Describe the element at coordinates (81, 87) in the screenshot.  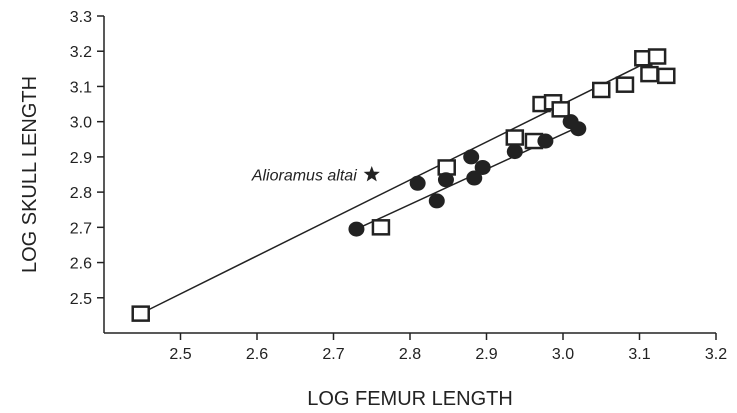
I see `y-tick-label: 3.1` at that location.